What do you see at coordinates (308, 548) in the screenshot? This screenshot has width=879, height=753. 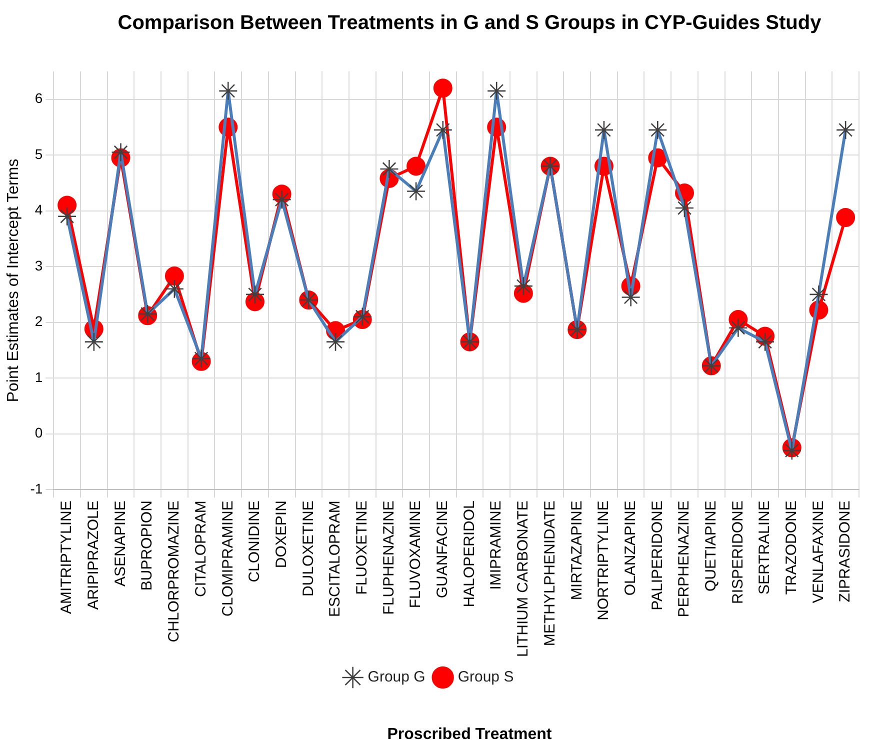 I see `x-tick-label: DULOXETINE` at bounding box center [308, 548].